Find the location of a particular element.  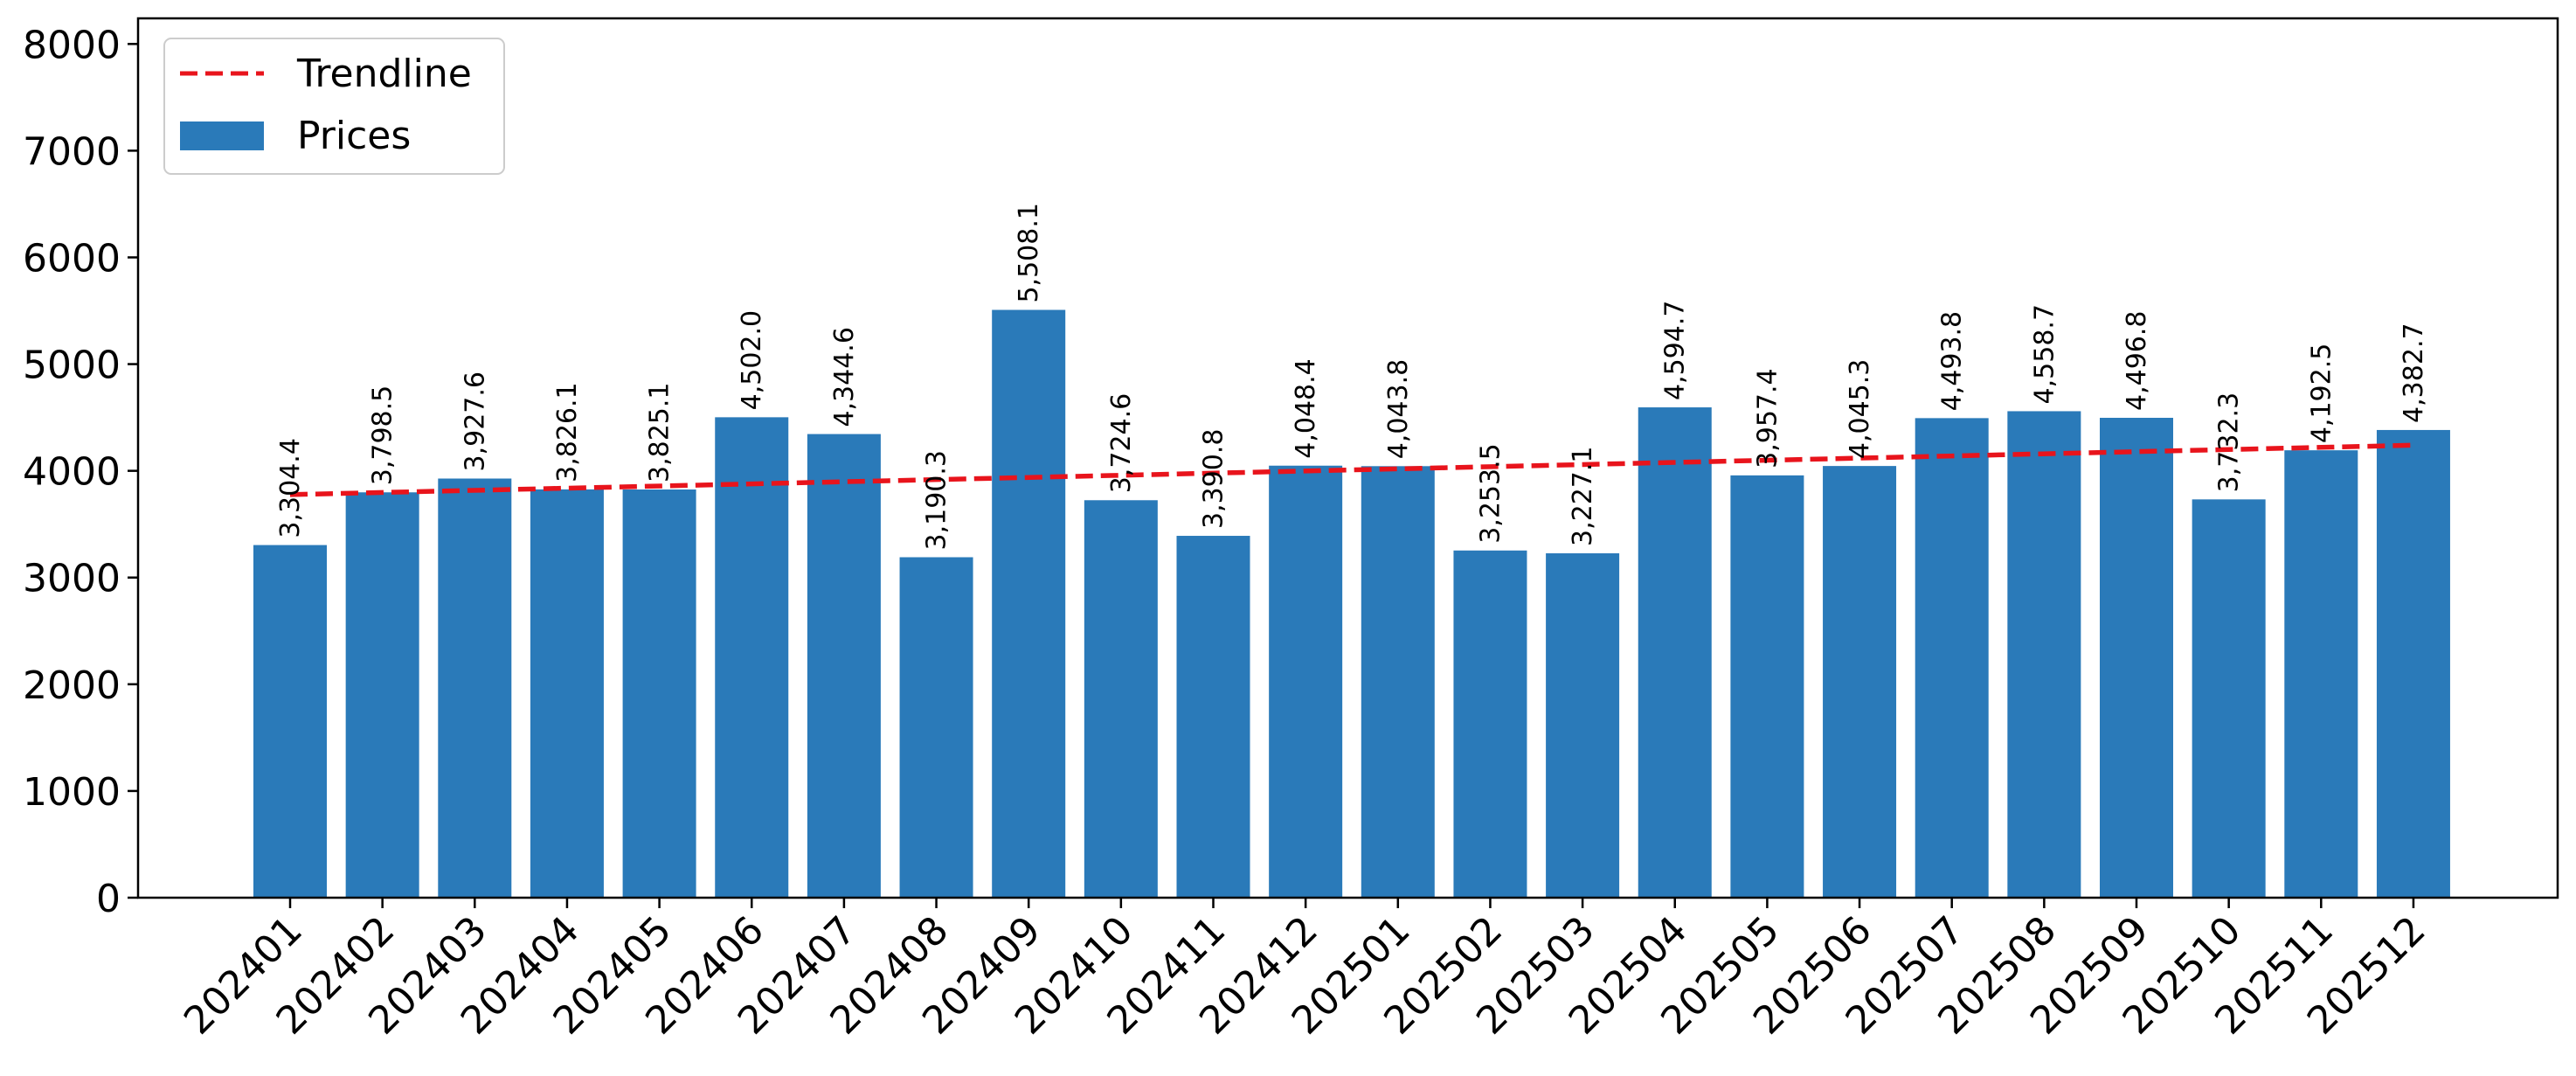

bar-label-202410: 3,724.6 is located at coordinates (1121, 443).